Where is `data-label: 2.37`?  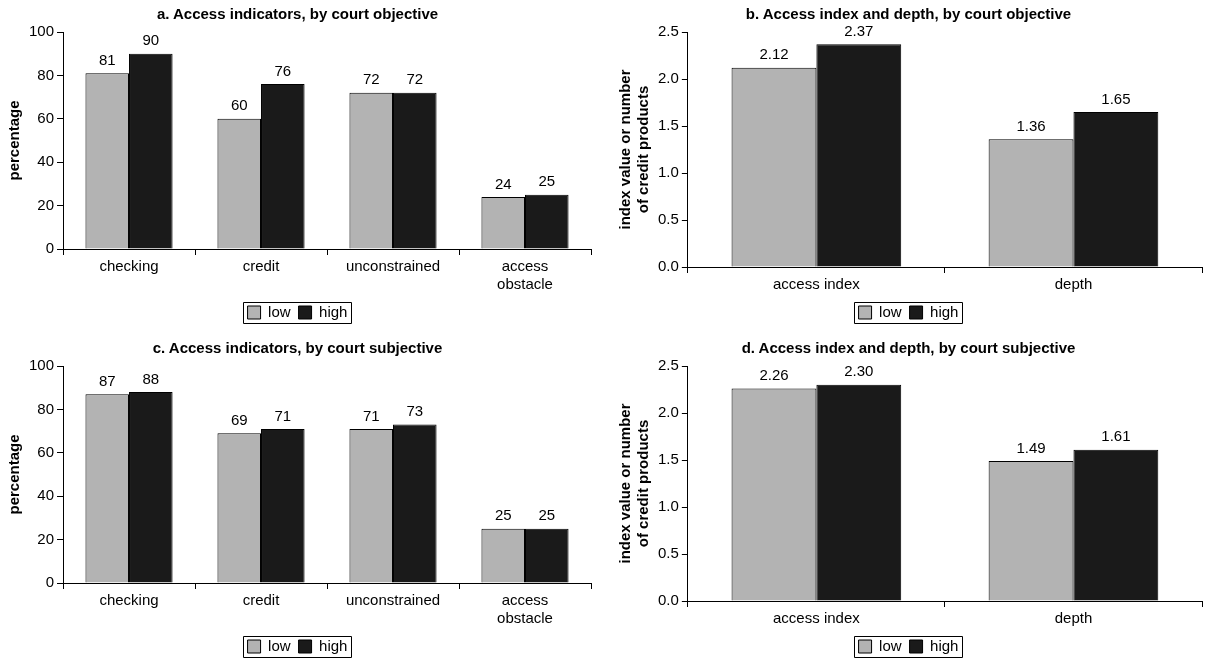 data-label: 2.37 is located at coordinates (859, 30).